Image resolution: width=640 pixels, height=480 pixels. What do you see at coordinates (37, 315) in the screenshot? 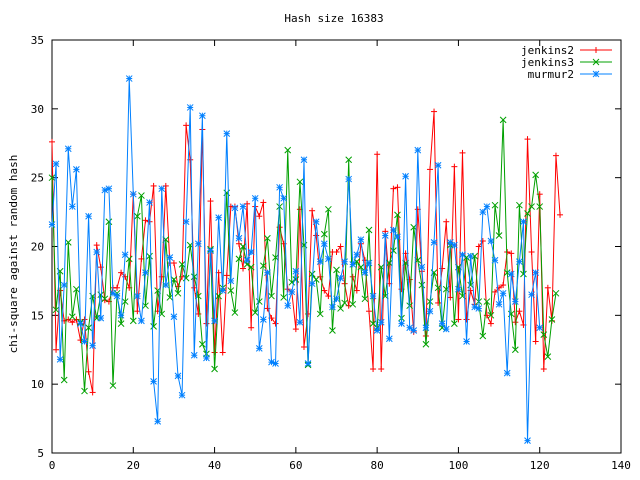
I see `y-tick-label: 15` at bounding box center [37, 315].